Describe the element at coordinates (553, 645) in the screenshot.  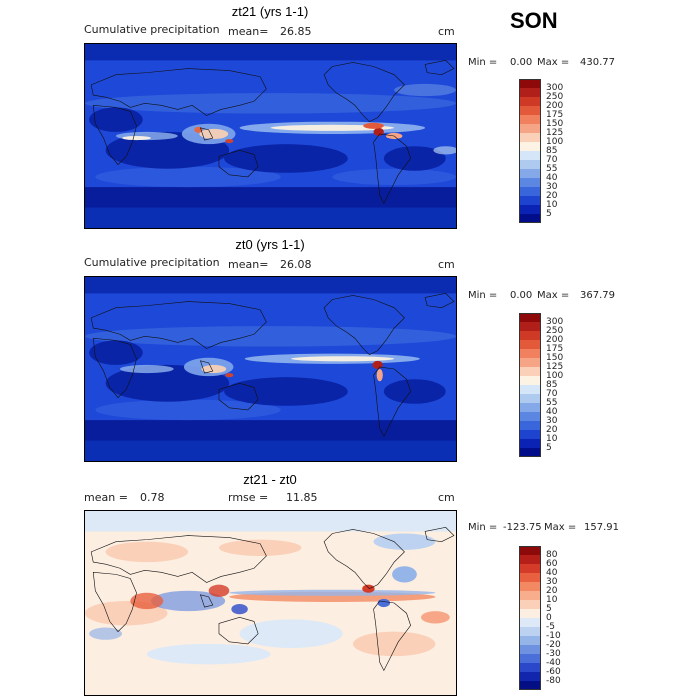
I see `colorbar-tick-label: -20` at that location.